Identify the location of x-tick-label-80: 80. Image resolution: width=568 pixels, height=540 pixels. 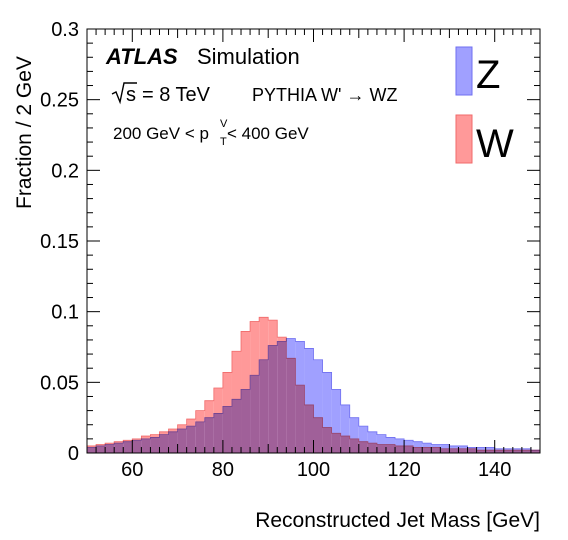
(223, 470).